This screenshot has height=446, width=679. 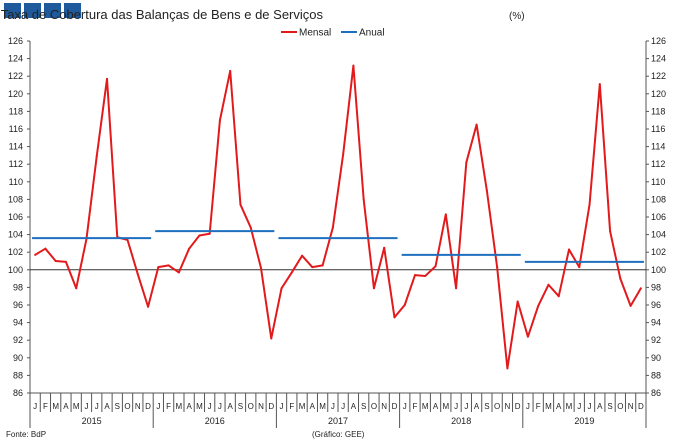 What do you see at coordinates (16, 182) in the screenshot?
I see `y-tick-label: 110` at bounding box center [16, 182].